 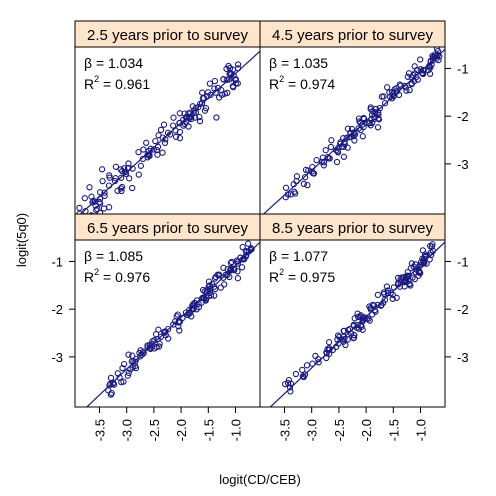 I want to click on r2-stat: R2 = 0.974, so click(x=302, y=83).